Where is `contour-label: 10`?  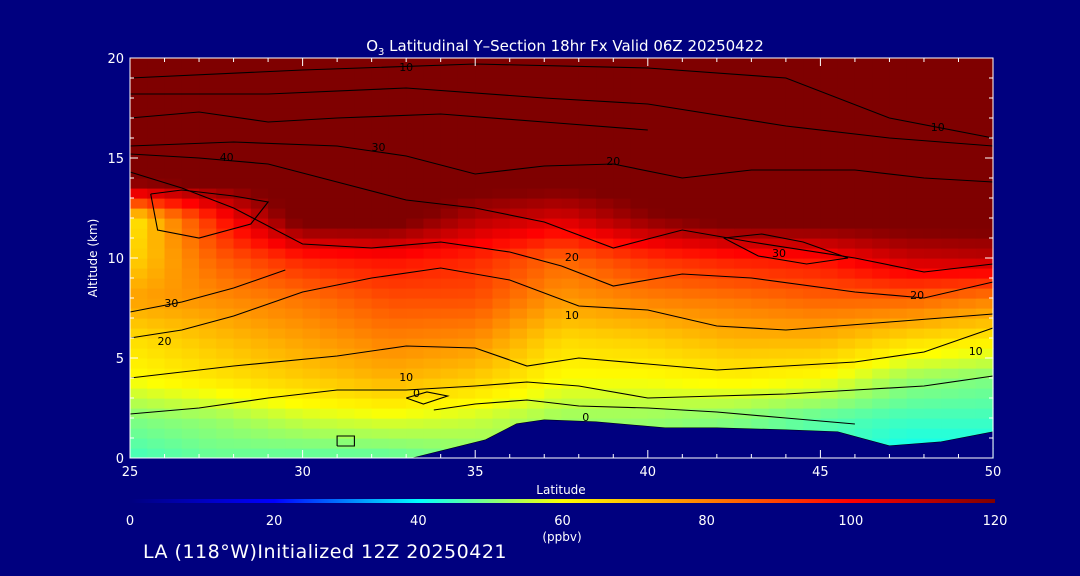 contour-label: 10 is located at coordinates (572, 315).